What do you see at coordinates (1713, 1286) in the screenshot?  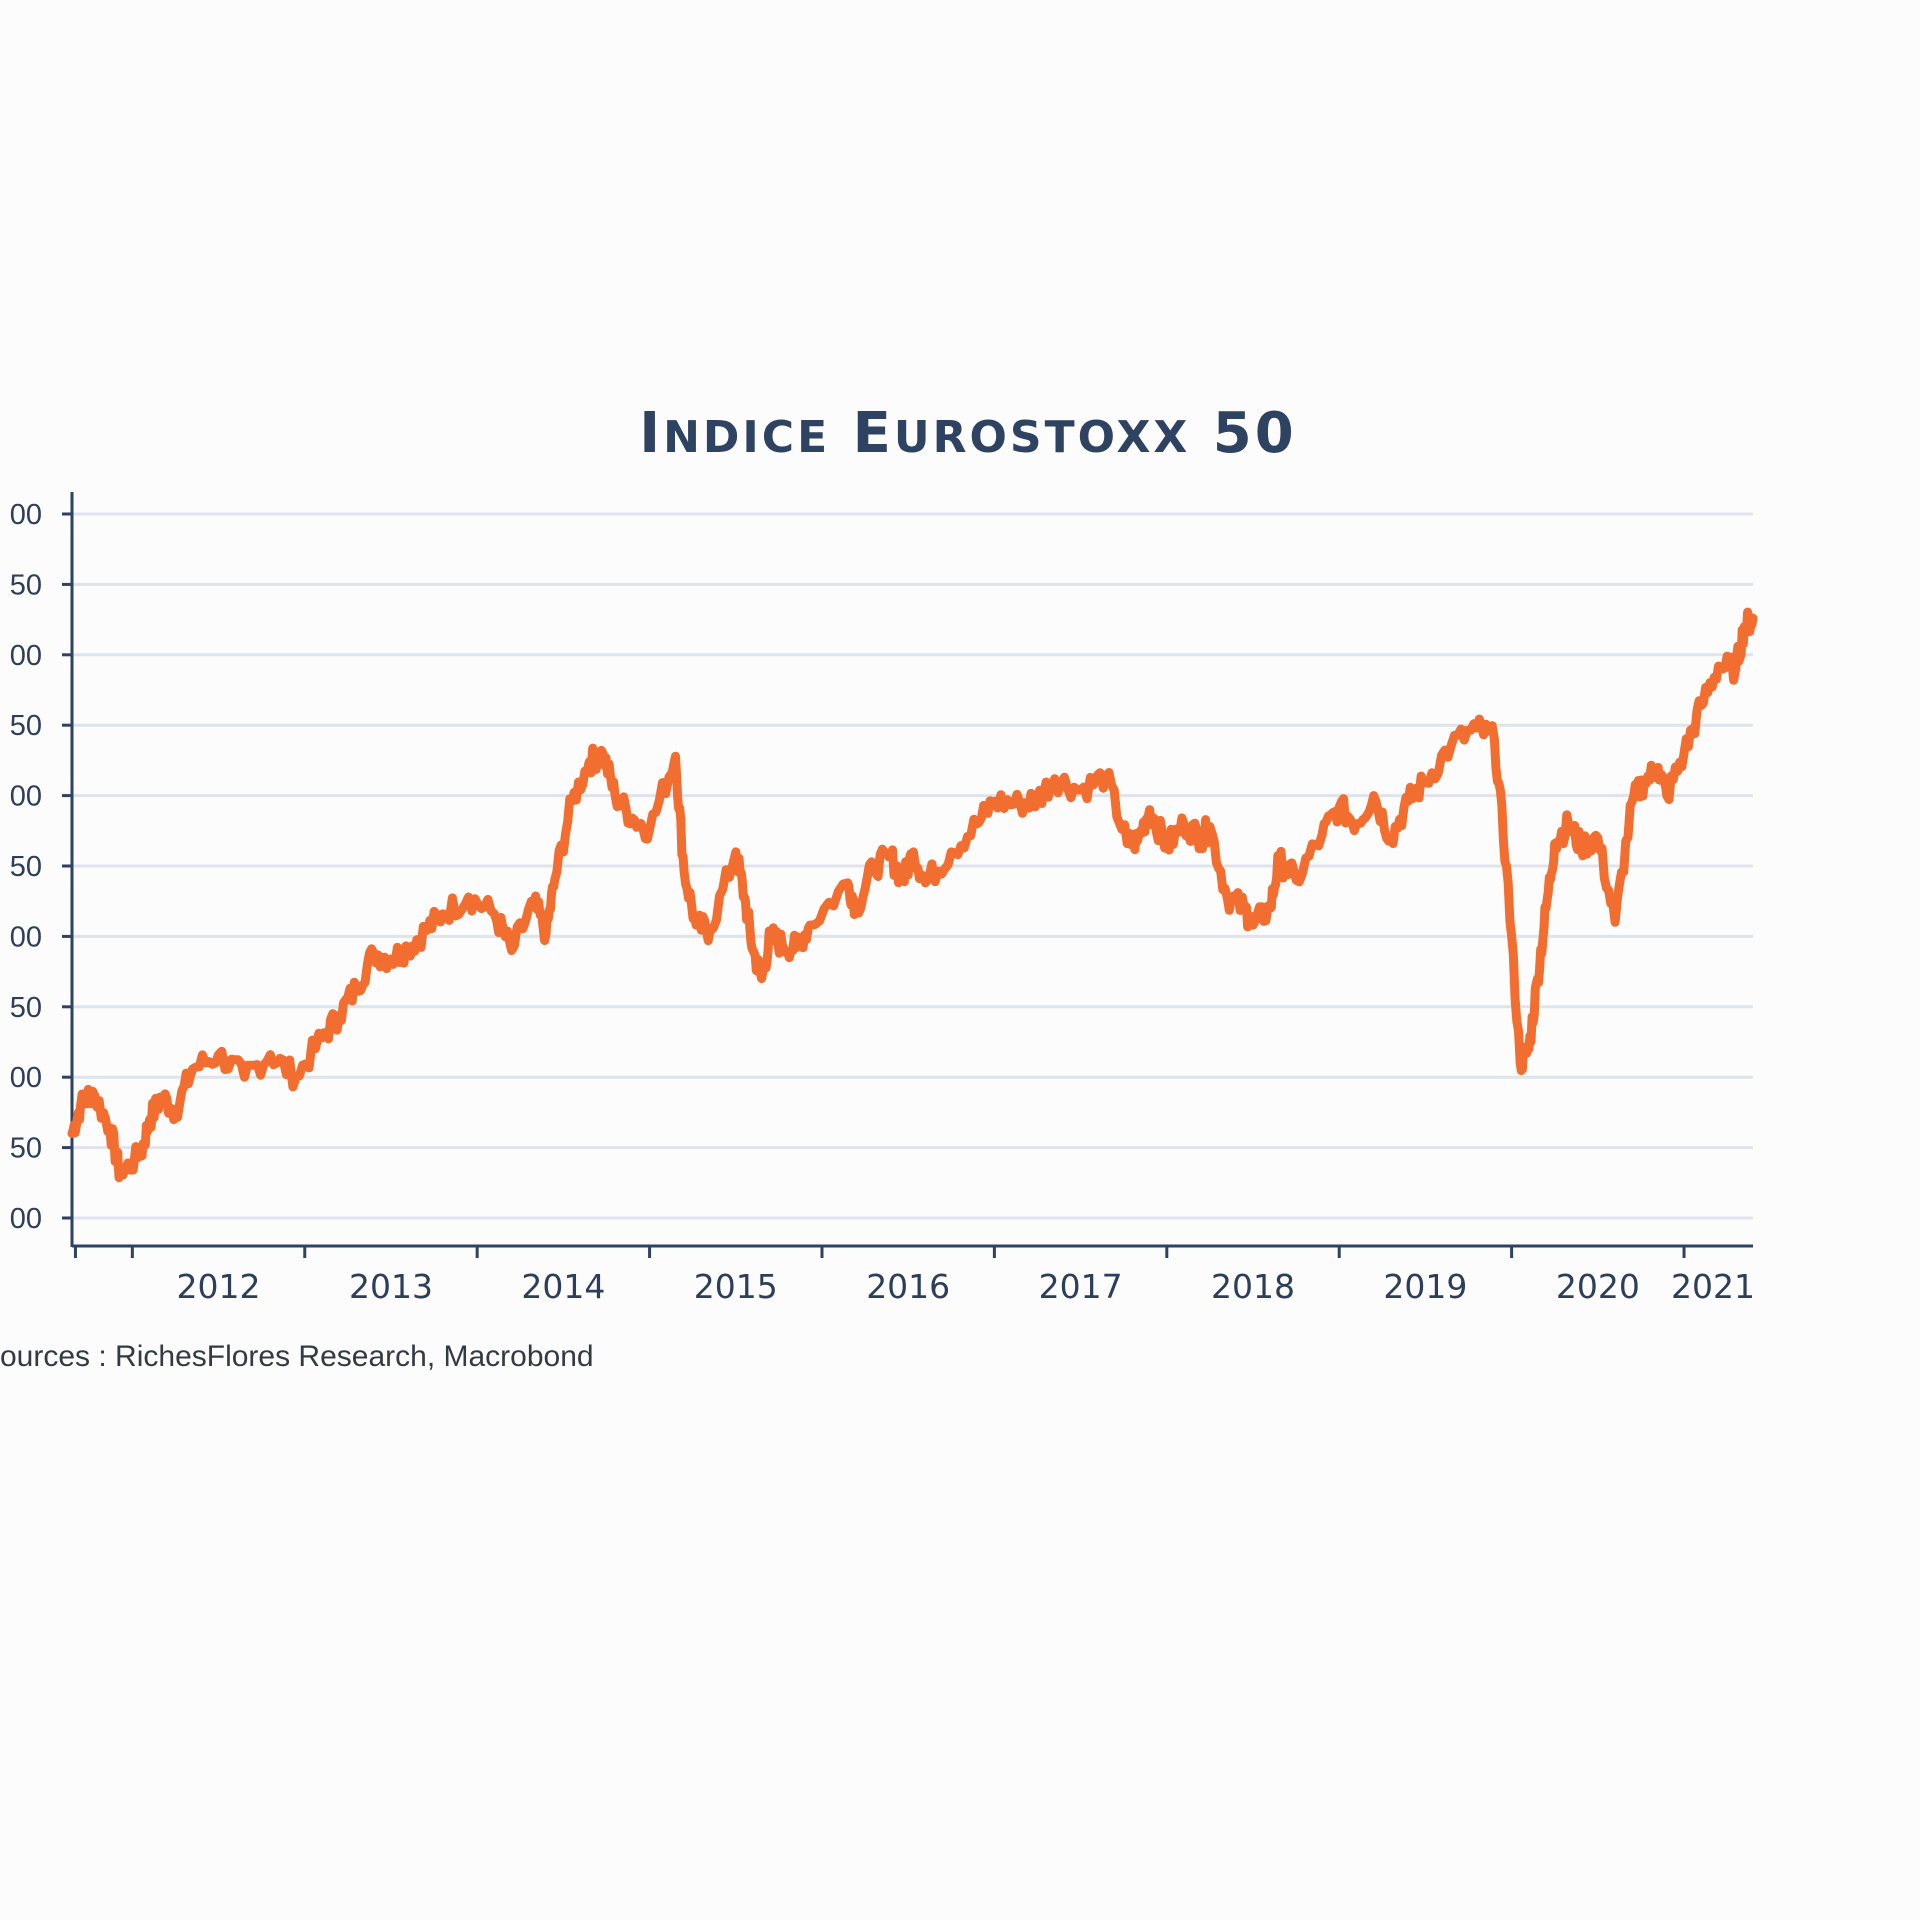 I see `x-tick-label: 2021` at bounding box center [1713, 1286].